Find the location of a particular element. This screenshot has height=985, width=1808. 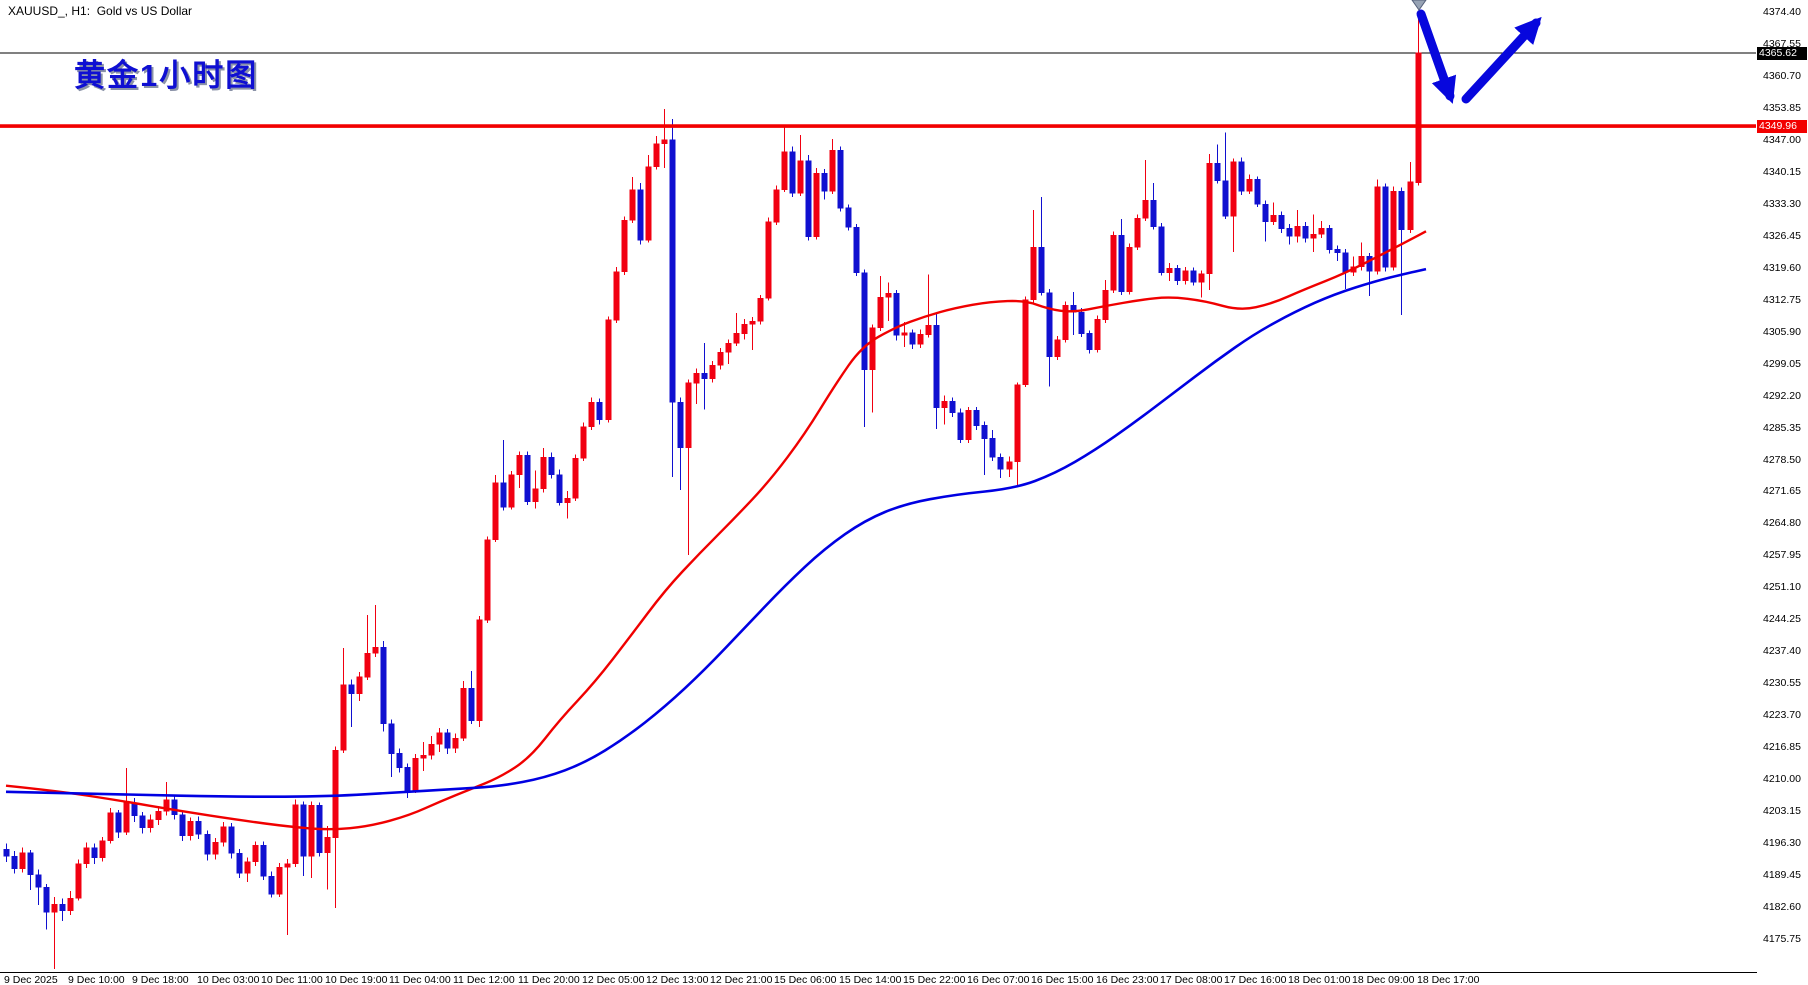

chart-annotation: 黄金1小时图 is located at coordinates (166, 75).